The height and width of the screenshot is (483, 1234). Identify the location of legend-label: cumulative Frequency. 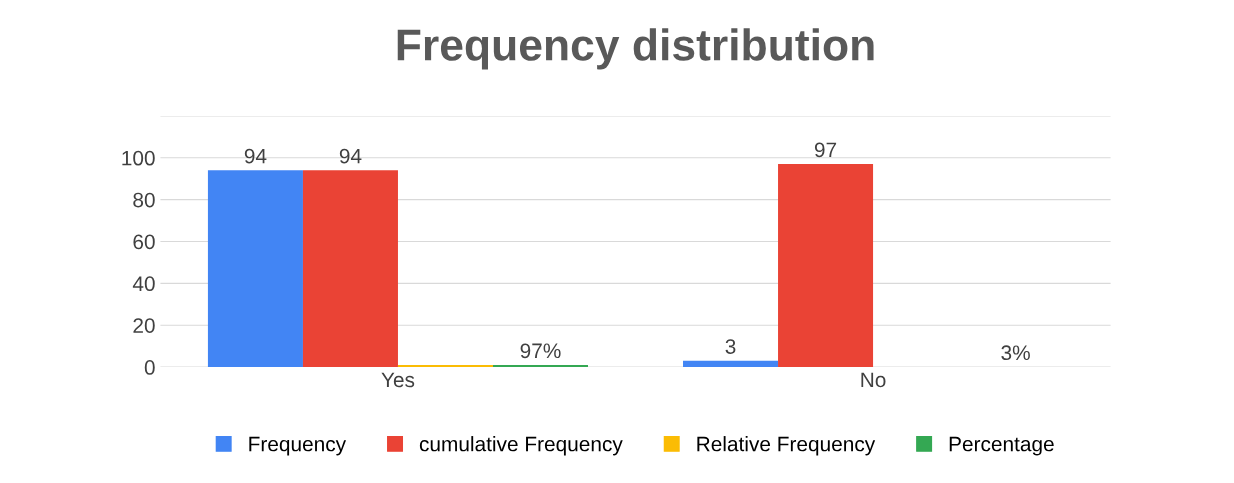
(521, 446).